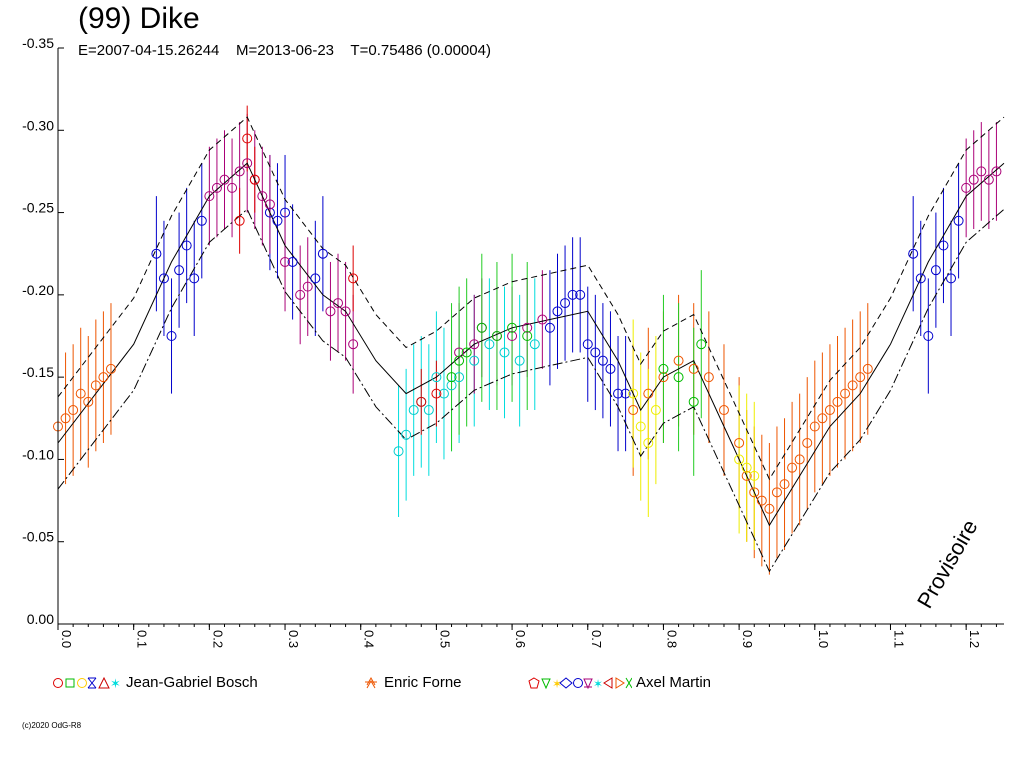  I want to click on x-tick-label: 0.3, so click(293, 639).